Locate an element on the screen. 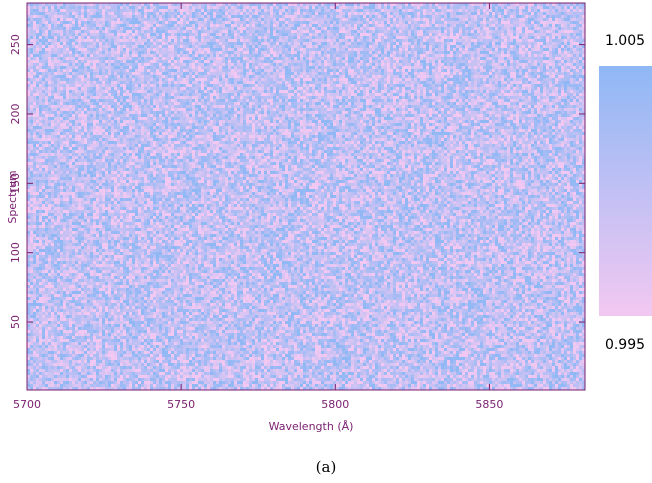  y-tick-label: 100 is located at coordinates (15, 252).